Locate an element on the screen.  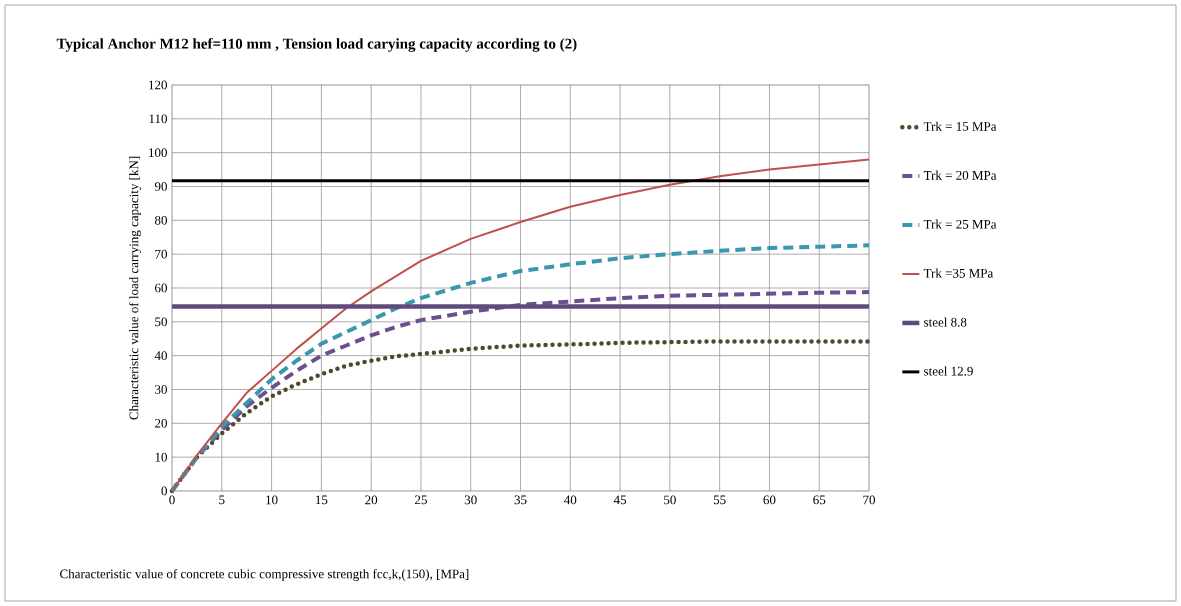
x-tick-label: 20 is located at coordinates (371, 500).